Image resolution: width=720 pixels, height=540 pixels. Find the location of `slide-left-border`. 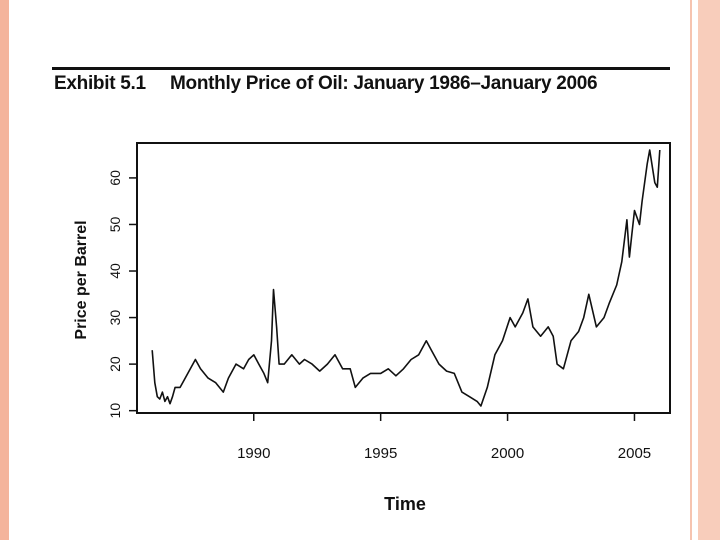

slide-left-border is located at coordinates (4, 270).